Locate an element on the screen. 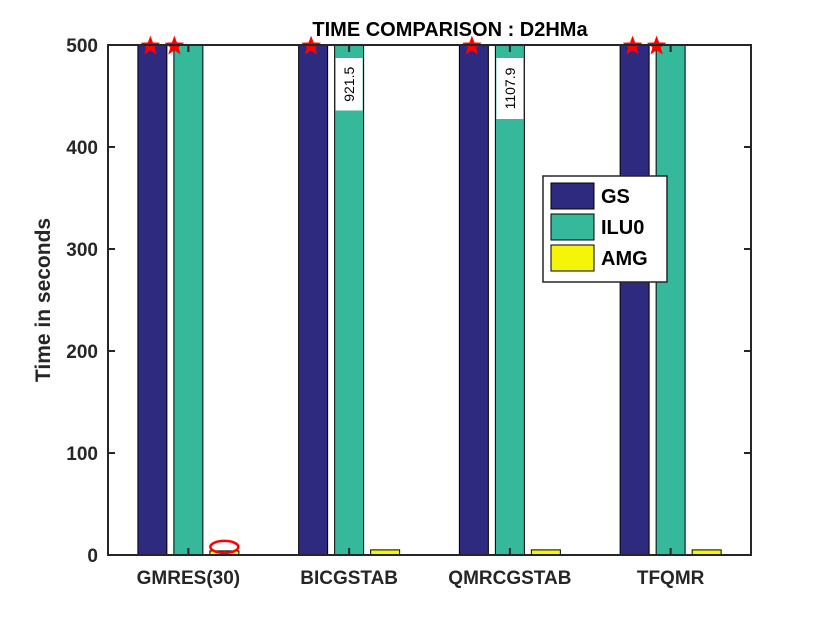 This screenshot has width=830, height=623. annotation-label-0: 921.5 is located at coordinates (349, 84).